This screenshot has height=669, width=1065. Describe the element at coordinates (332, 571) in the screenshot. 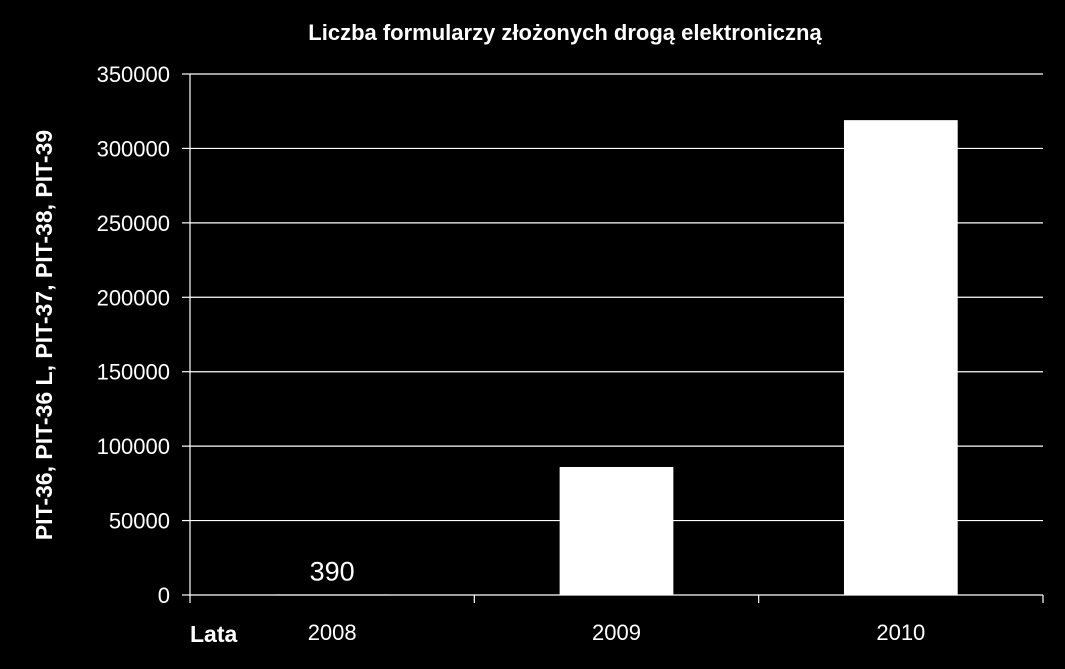

I see `data-label-2008: 390` at that location.